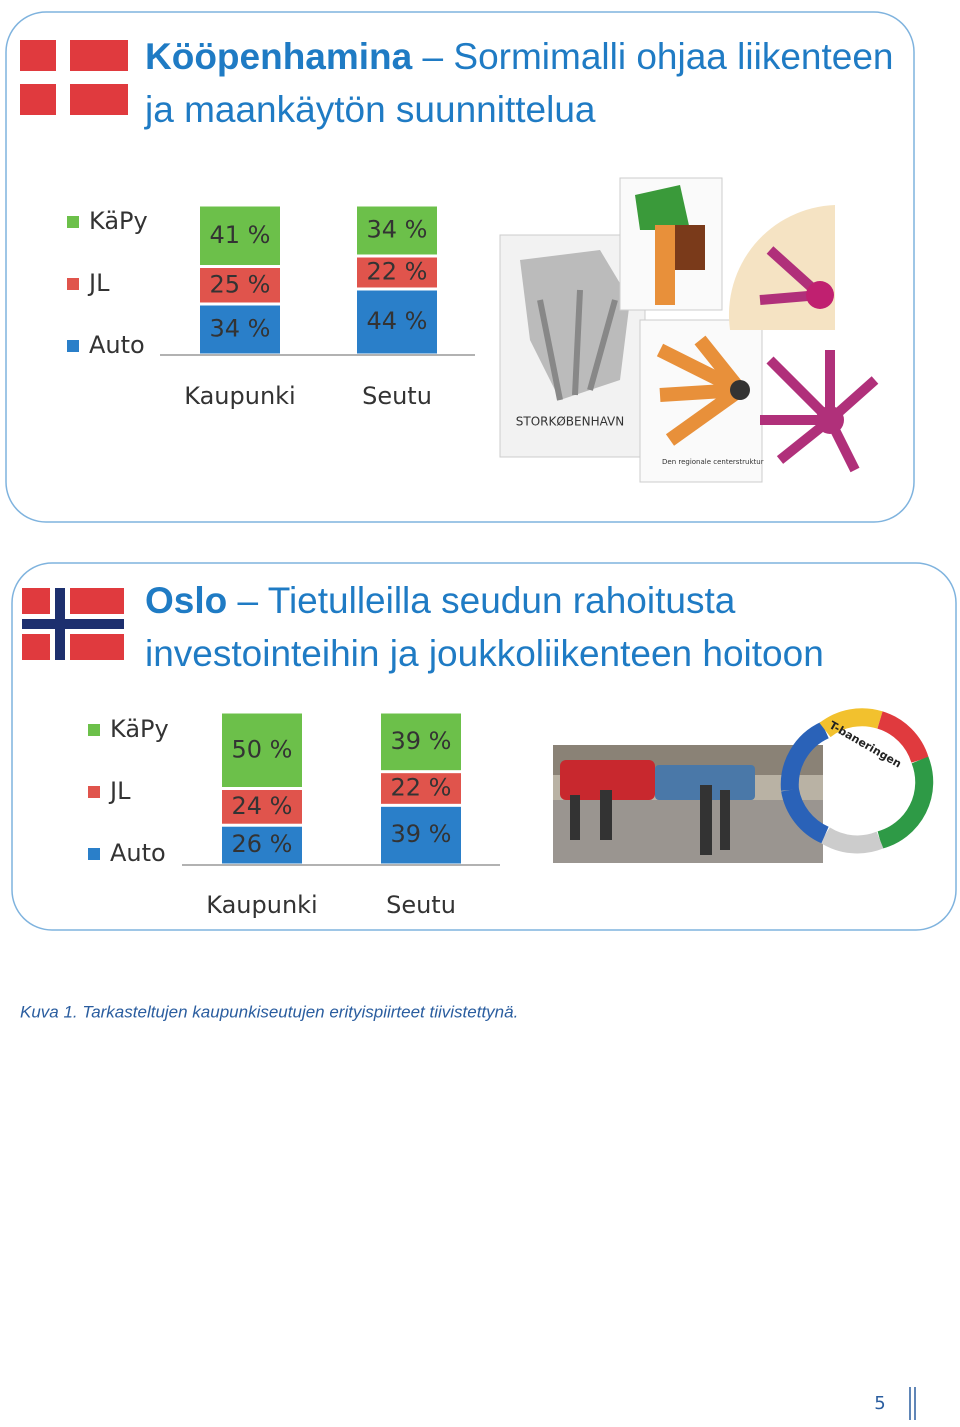 The image size is (960, 1427). What do you see at coordinates (74, 77) in the screenshot?
I see `flag-denmark` at bounding box center [74, 77].